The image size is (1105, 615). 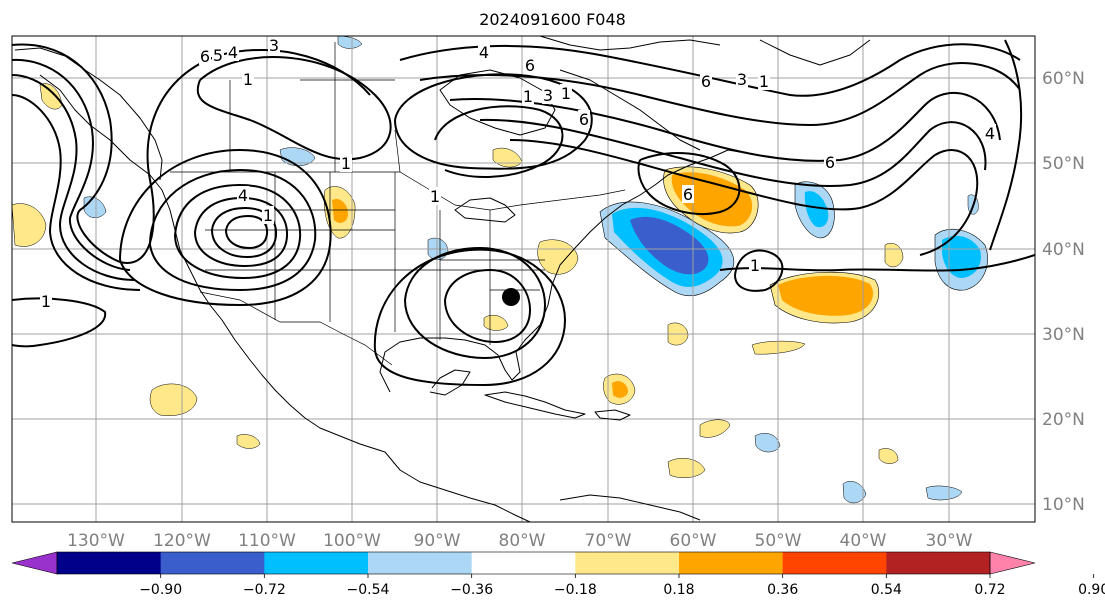 I want to click on colorbar-tick-label: −0.36, so click(x=471, y=590).